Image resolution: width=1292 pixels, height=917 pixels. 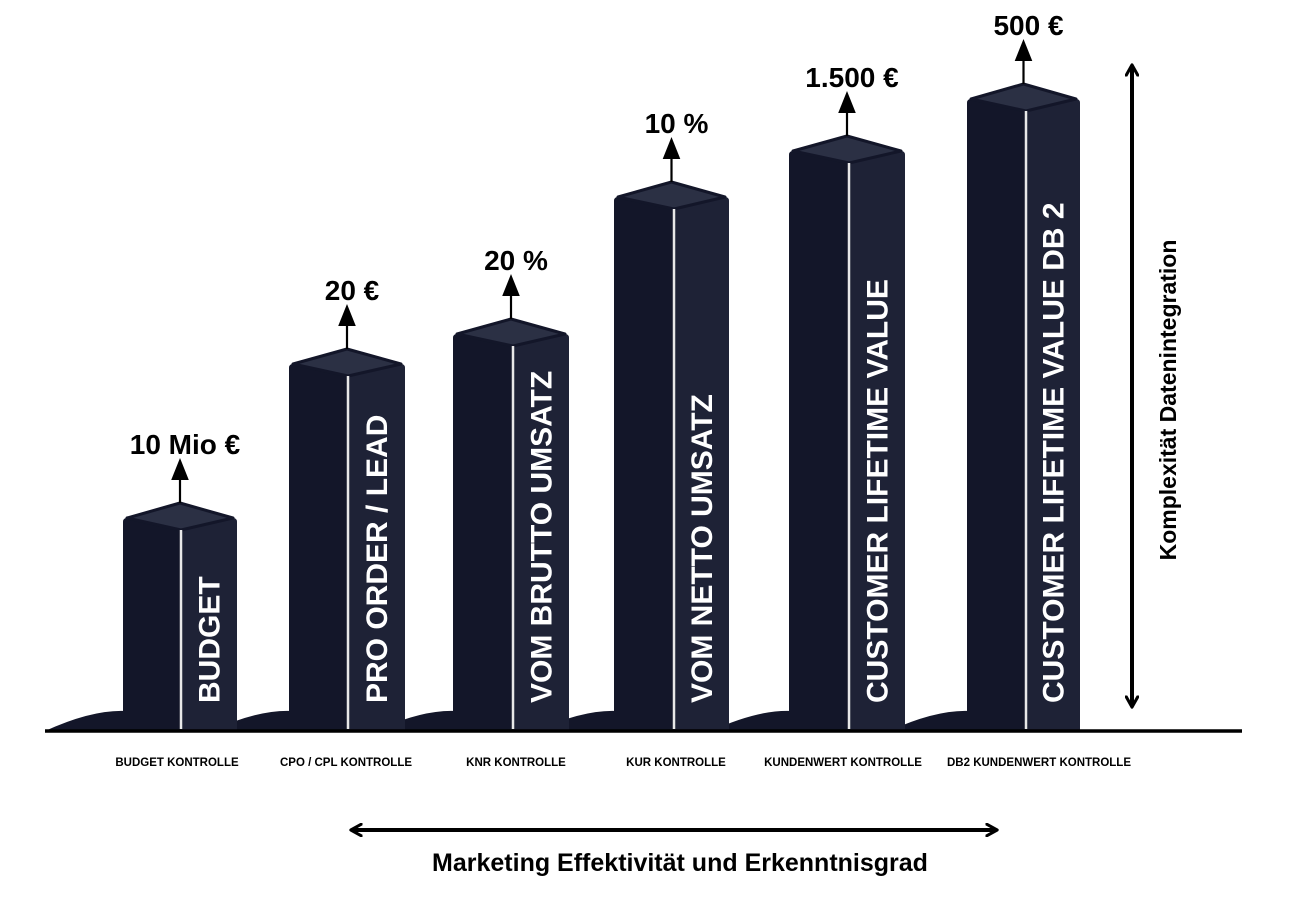 I want to click on pillar-label: VOM BRUTTO UMSATZ, so click(x=542, y=537).